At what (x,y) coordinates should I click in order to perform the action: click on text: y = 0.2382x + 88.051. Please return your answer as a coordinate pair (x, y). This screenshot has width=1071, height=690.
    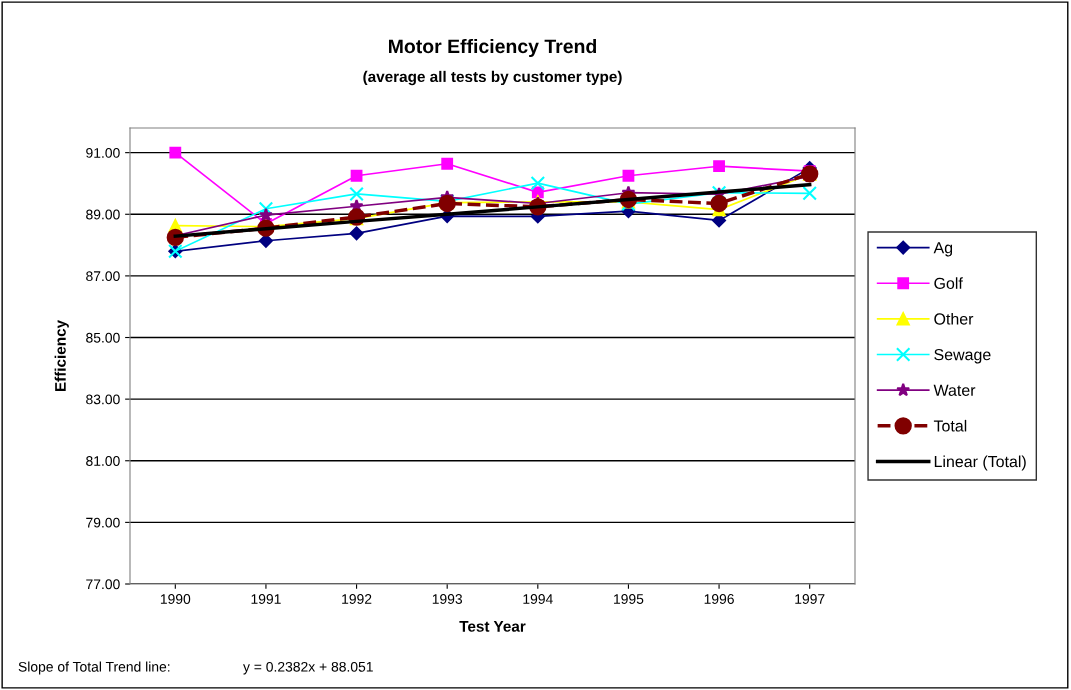
    Looking at the image, I should click on (308, 668).